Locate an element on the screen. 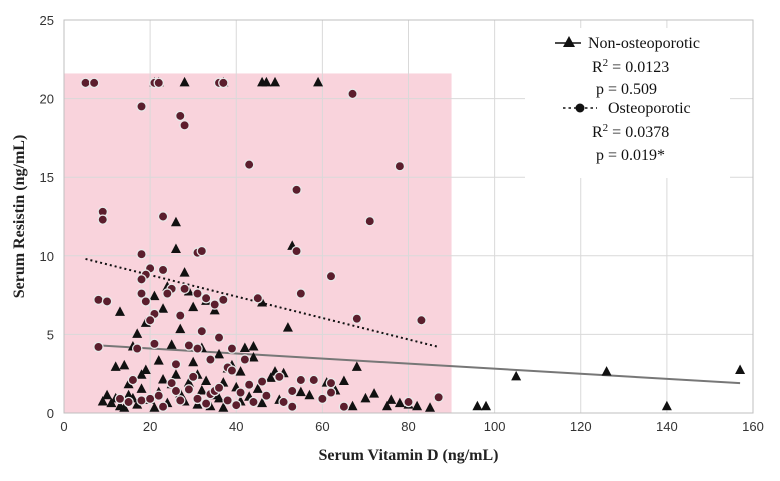  x-axis-title: Serum Vitamin D (ng/mL) is located at coordinates (409, 455).